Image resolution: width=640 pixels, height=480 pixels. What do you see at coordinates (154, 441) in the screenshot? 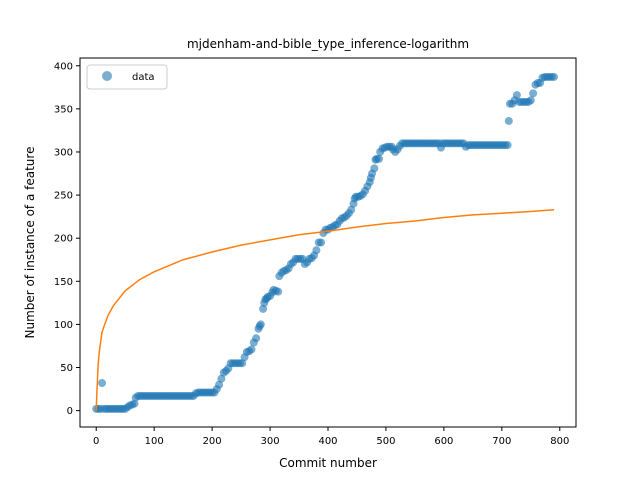
I see `x-tick-label: 100` at bounding box center [154, 441].